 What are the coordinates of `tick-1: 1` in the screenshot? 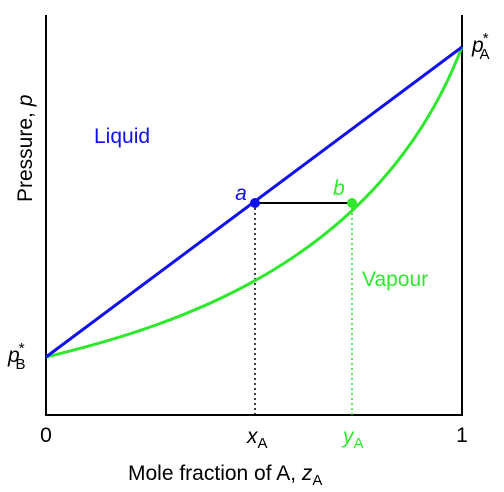 It's located at (462, 435).